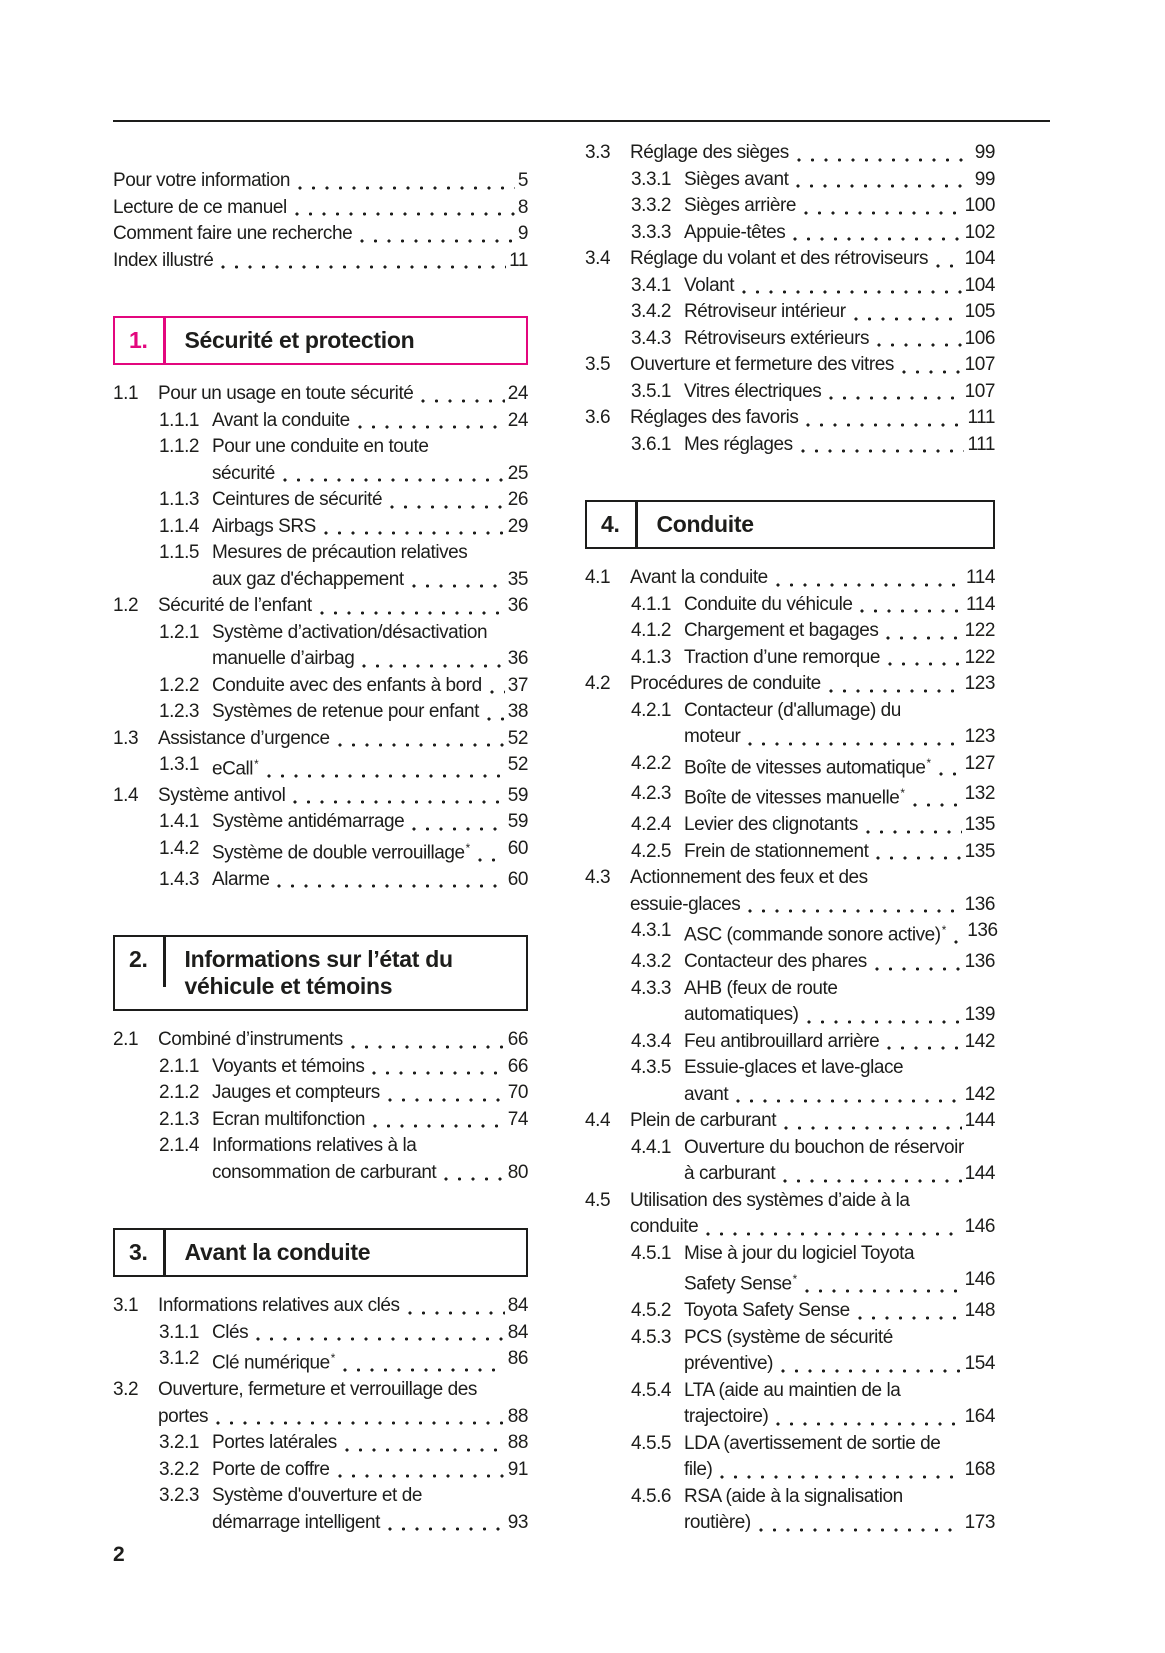  What do you see at coordinates (320, 394) in the screenshot?
I see `toc-entry-1-1: 1.1 Pour un usage en toute sécurité 24` at bounding box center [320, 394].